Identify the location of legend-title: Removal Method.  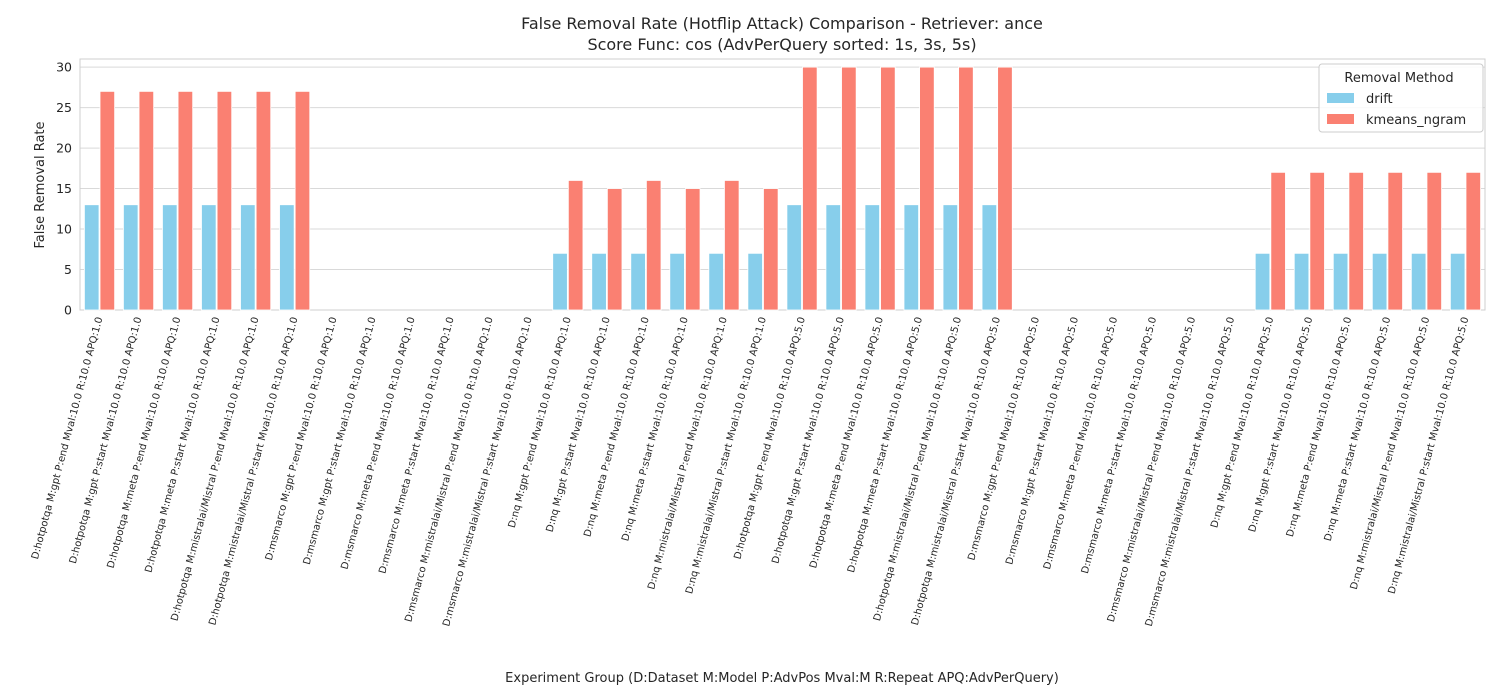
(1398, 78).